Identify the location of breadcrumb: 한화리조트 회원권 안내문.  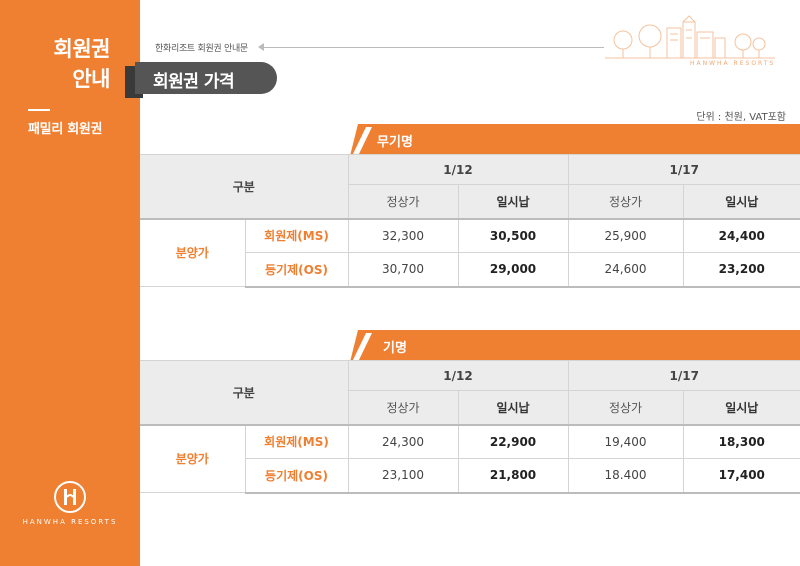
(201, 49).